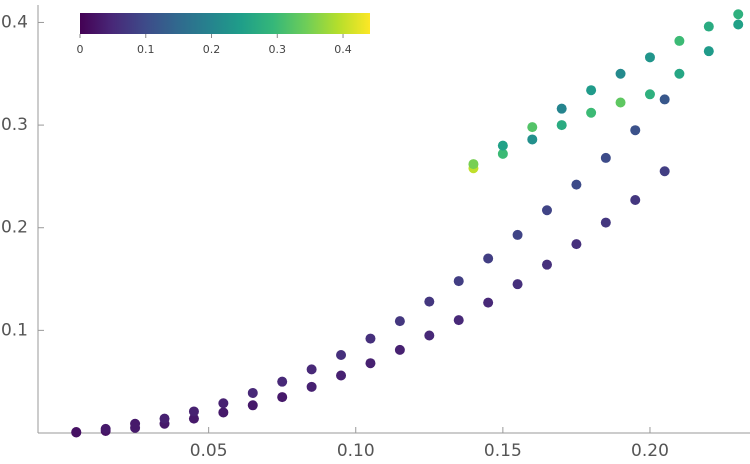 The image size is (750, 464). Describe the element at coordinates (209, 451) in the screenshot. I see `x-tick-label: 0.05` at that location.